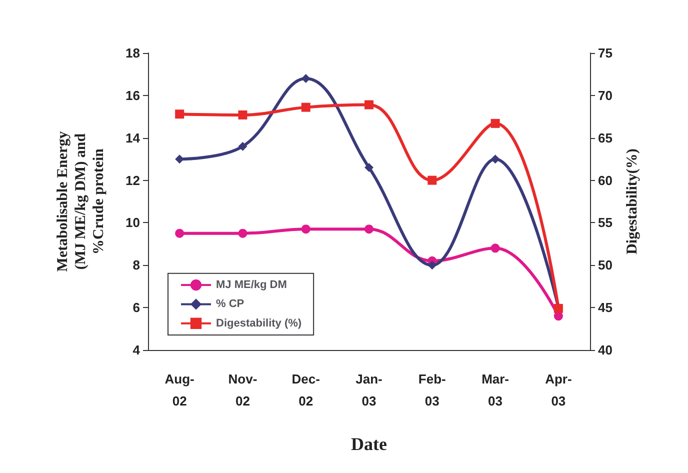 This screenshot has width=688, height=473. What do you see at coordinates (605, 222) in the screenshot?
I see `y2-tick-label: 55` at bounding box center [605, 222].